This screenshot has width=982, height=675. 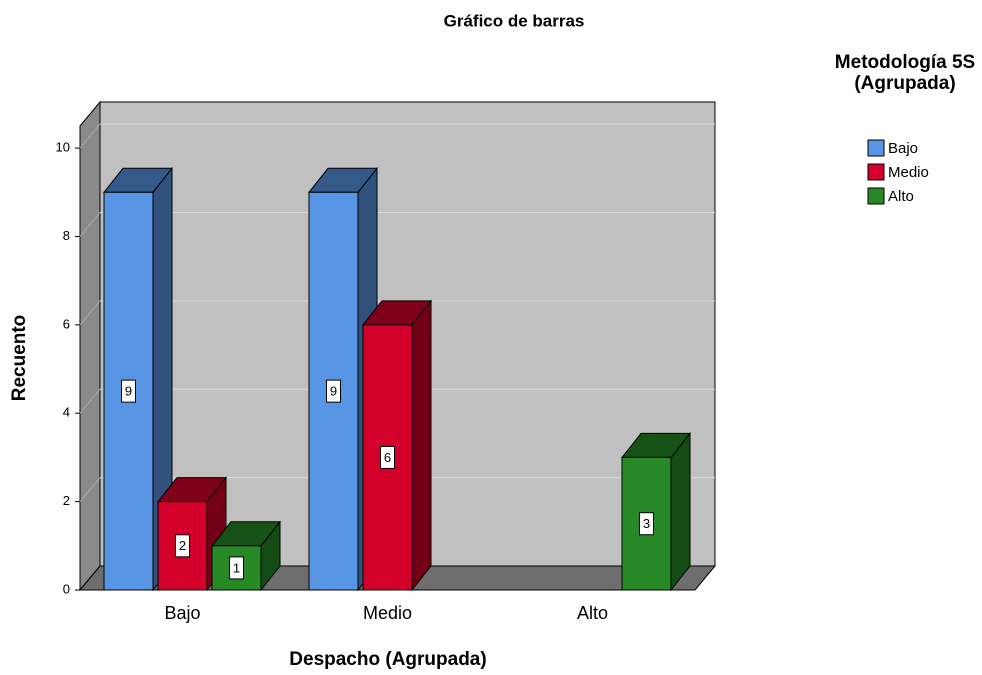 What do you see at coordinates (63, 147) in the screenshot?
I see `y-tick-label: 10` at bounding box center [63, 147].